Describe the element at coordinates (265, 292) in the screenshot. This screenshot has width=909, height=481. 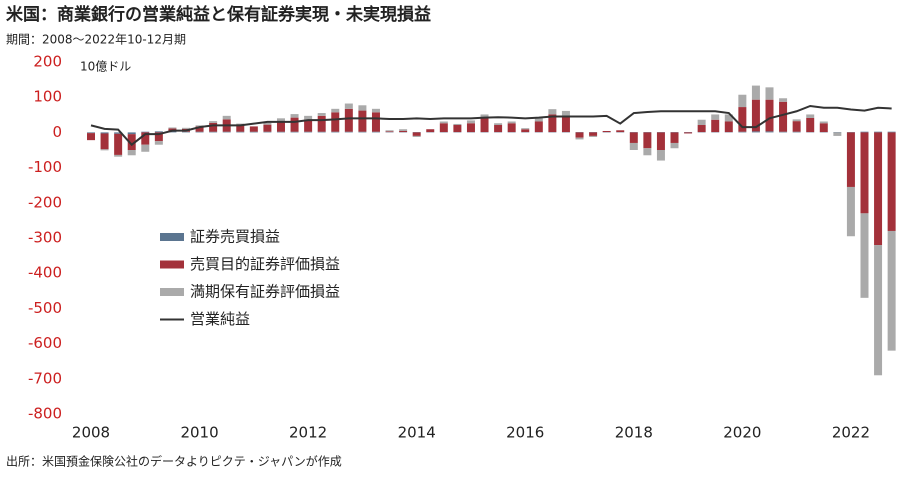
I see `legend-label: 満期保有証券評価損益` at that location.